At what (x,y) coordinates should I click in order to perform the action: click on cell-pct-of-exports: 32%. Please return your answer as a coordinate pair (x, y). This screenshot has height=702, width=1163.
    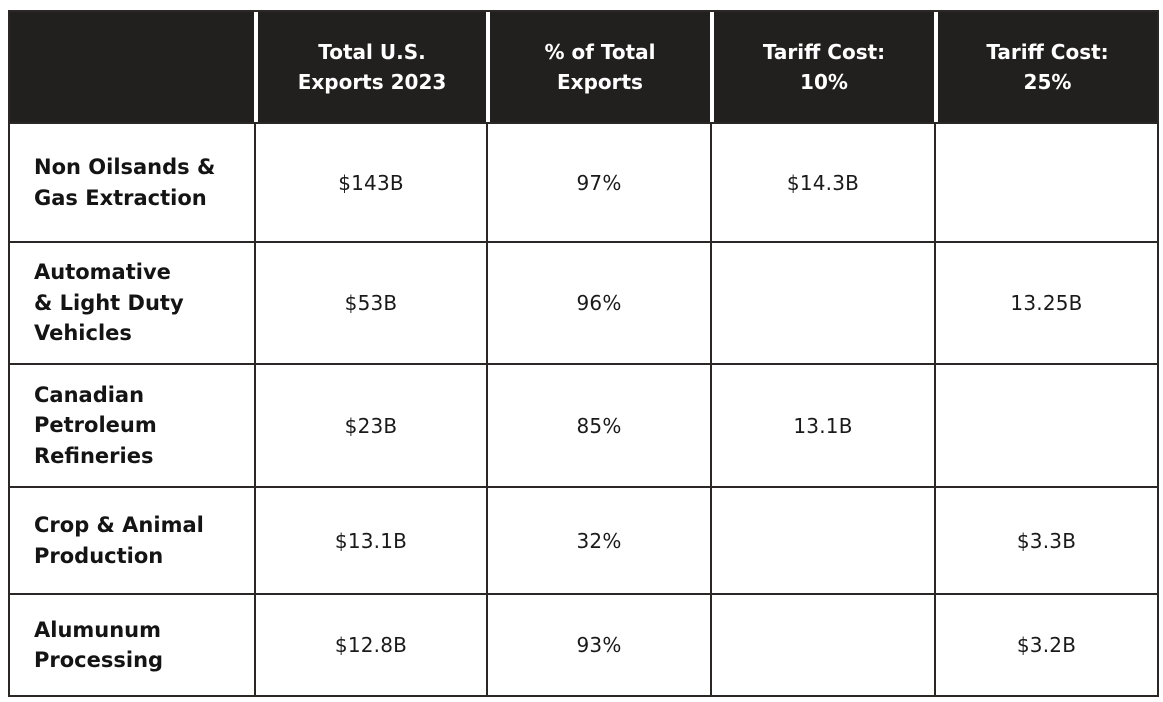
    Looking at the image, I should click on (598, 539).